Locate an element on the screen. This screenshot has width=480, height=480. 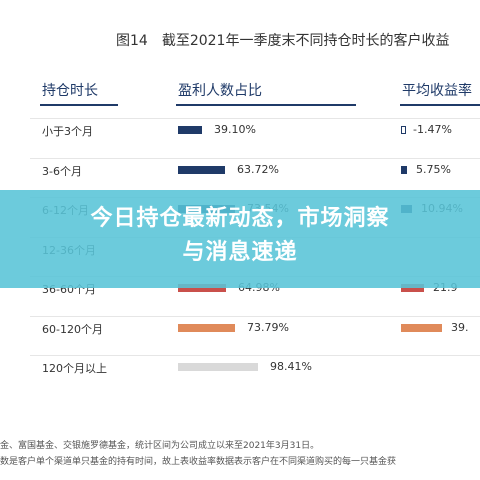
profit-value: 39.10% is located at coordinates (235, 129).